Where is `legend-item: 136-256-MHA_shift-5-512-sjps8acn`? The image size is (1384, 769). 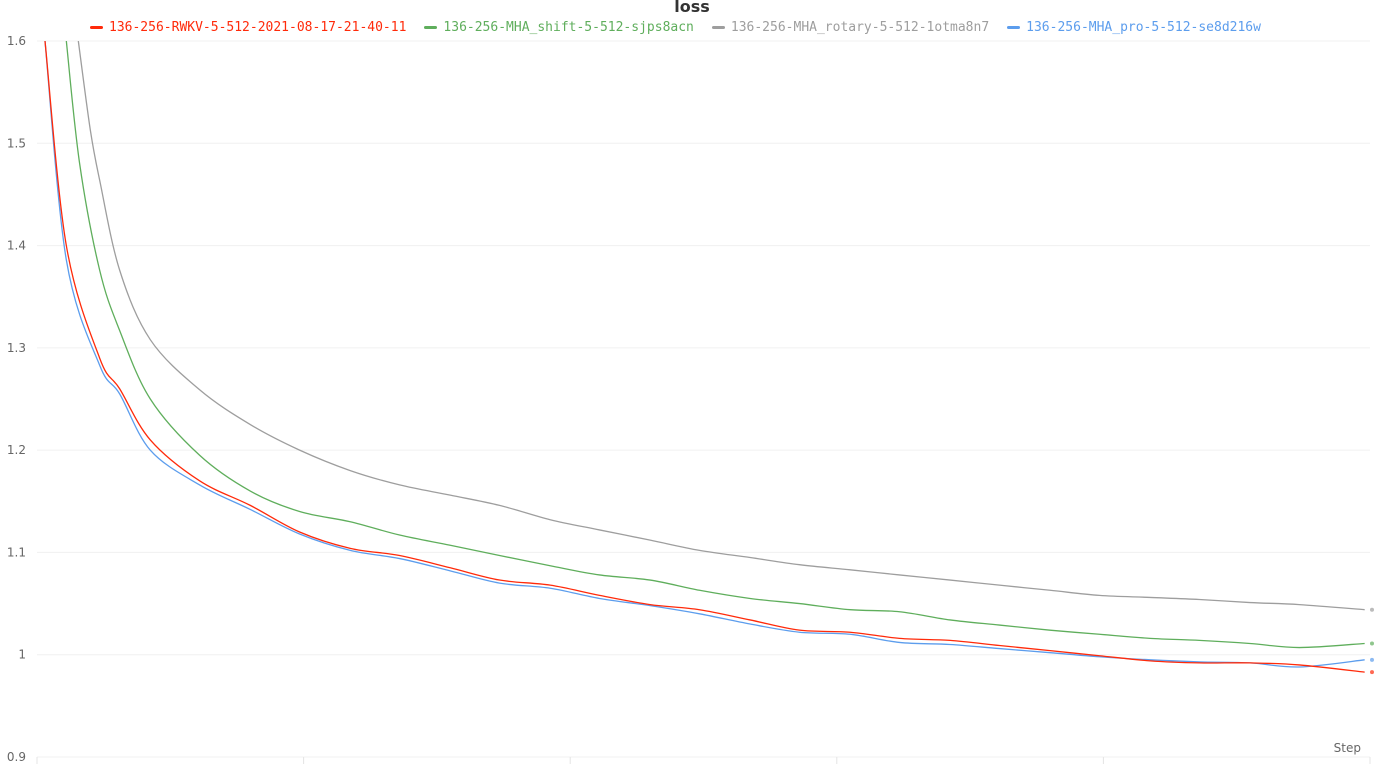 legend-item: 136-256-MHA_shift-5-512-sjps8acn is located at coordinates (559, 27).